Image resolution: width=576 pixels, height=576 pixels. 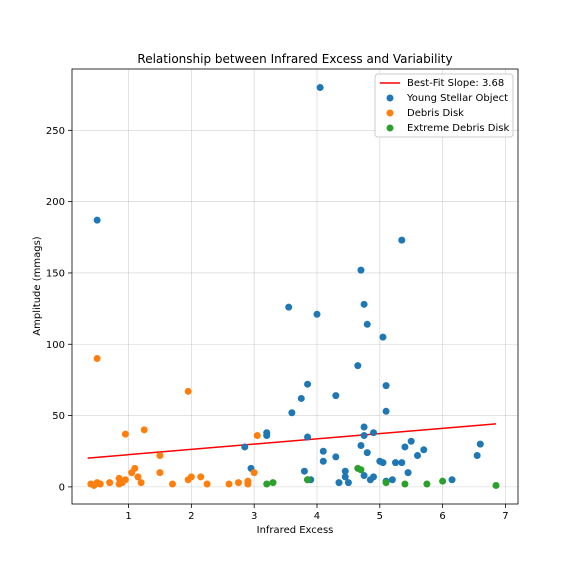 I want to click on x-axis-label: Infrared Excess, so click(x=295, y=530).